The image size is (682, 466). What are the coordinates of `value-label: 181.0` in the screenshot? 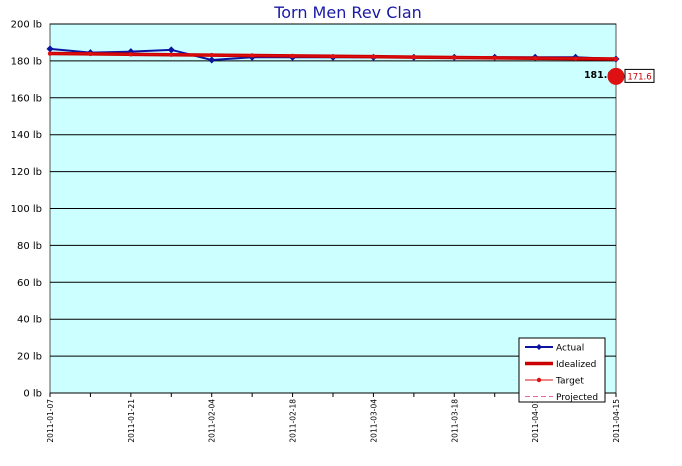 It's located at (599, 75).